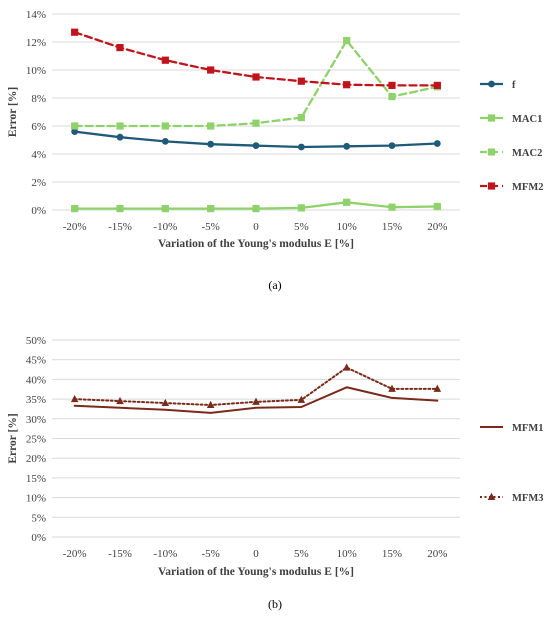  I want to click on y-tick-label: 20%, so click(36, 459).